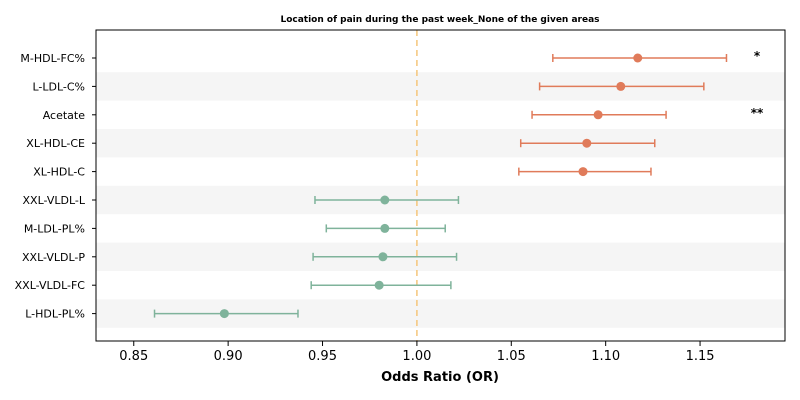  Describe the element at coordinates (240, 257) in the screenshot. I see `forest-row: XXL-VLDL-P` at that location.